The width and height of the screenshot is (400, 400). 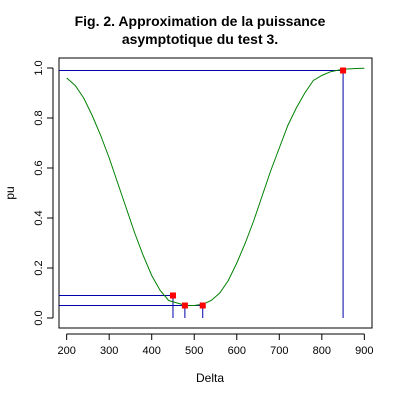 What do you see at coordinates (364, 351) in the screenshot?
I see `x-tick-label: 900` at bounding box center [364, 351].